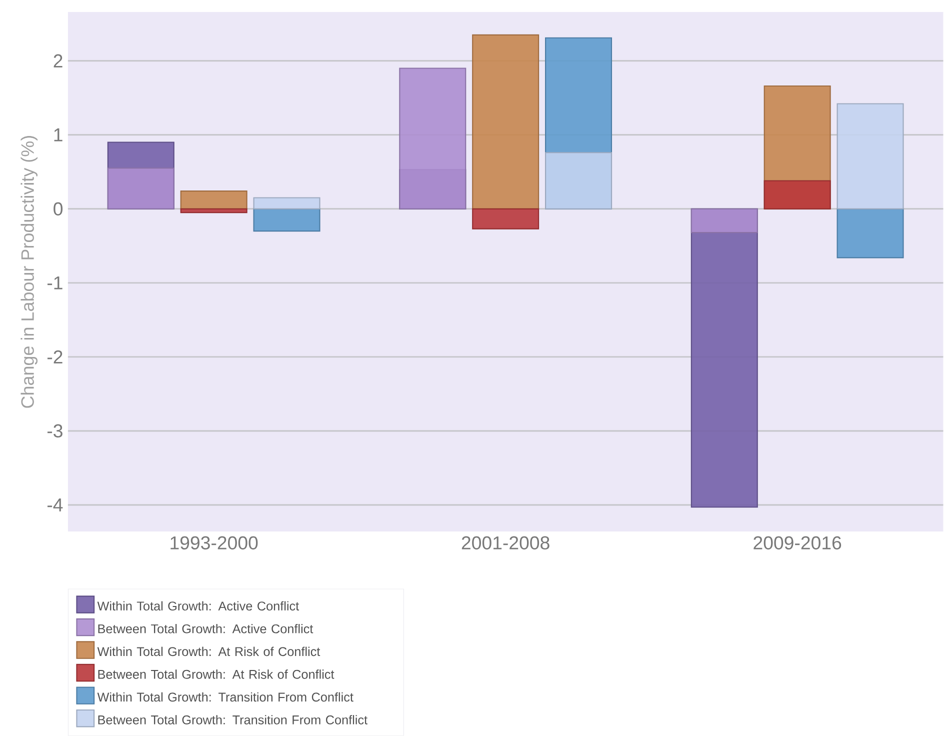 The width and height of the screenshot is (944, 736). Describe the element at coordinates (506, 543) in the screenshot. I see `x-tick-label: 2001-2008` at that location.